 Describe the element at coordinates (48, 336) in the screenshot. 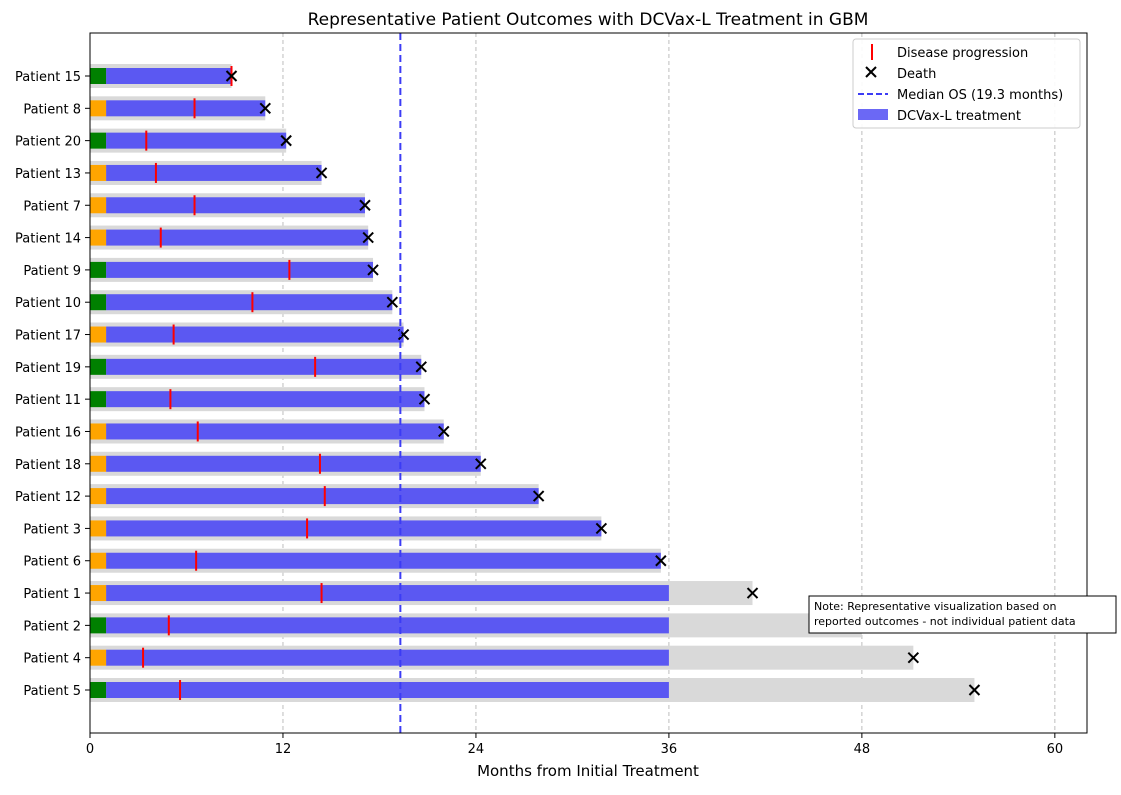

I see `y-tick-label: Patient 17` at that location.